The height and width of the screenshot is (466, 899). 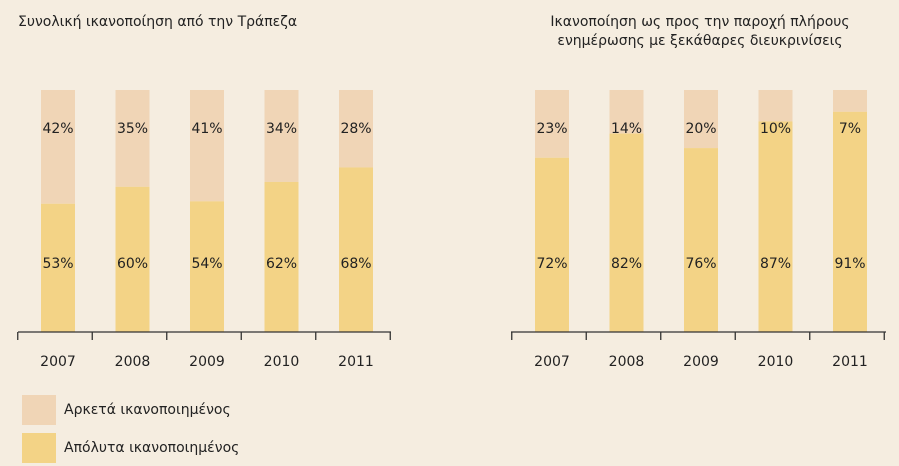 What do you see at coordinates (355, 264) in the screenshot?
I see `data-label-fully-satisfied-2011: 68%` at bounding box center [355, 264].